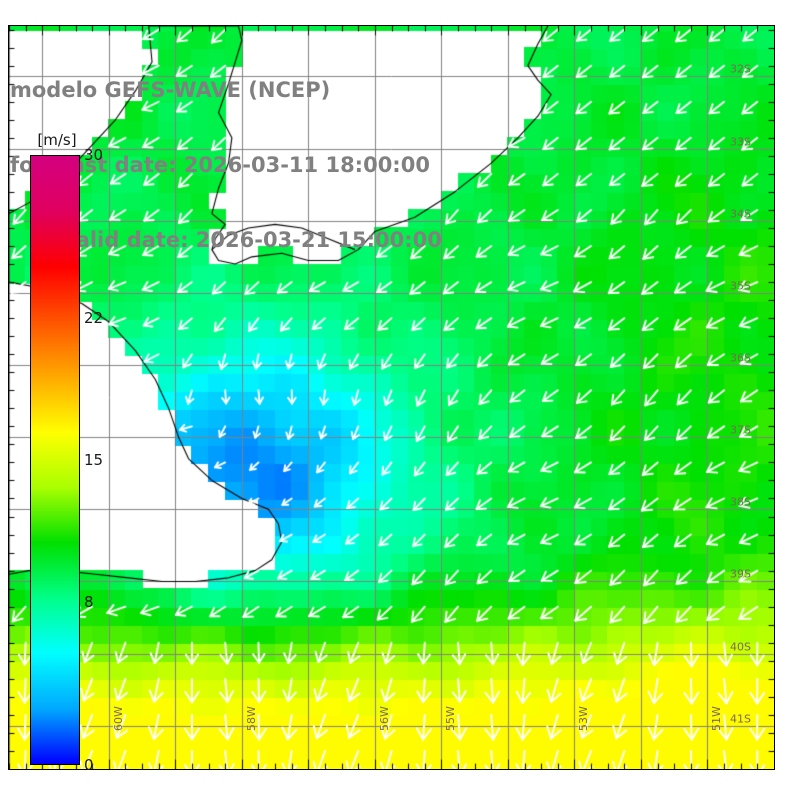 This screenshot has height=800, width=800. What do you see at coordinates (89, 765) in the screenshot?
I see `colorbar-tick-0: 0` at bounding box center [89, 765].